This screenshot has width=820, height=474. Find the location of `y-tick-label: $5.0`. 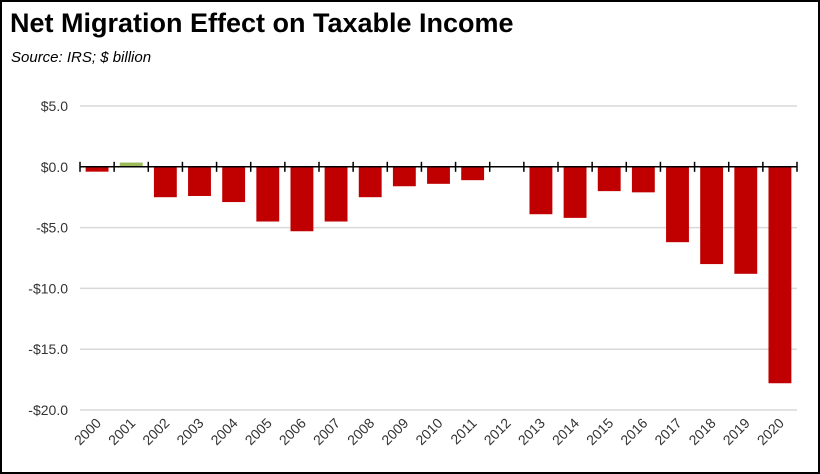

y-tick-label: $5.0 is located at coordinates (54, 106).